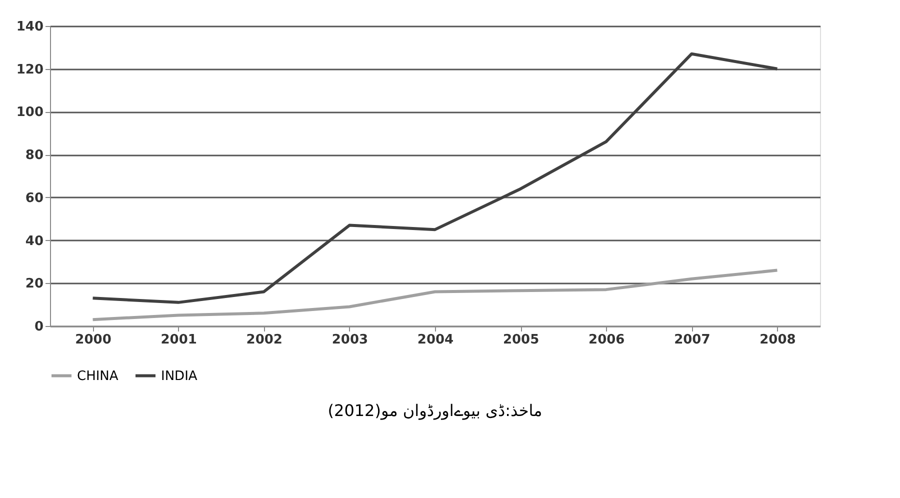 The width and height of the screenshot is (900, 498). I want to click on y-tick-label: 140, so click(30, 27).